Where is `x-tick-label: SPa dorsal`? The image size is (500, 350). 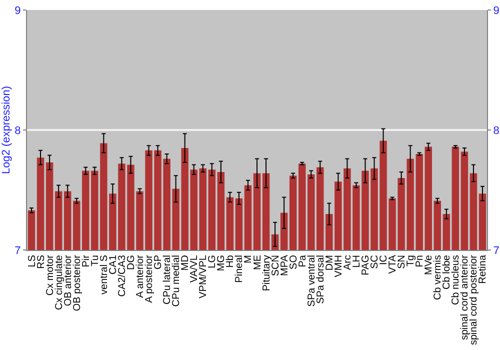
x-tick-label: SPa dorsal is located at coordinates (320, 279).